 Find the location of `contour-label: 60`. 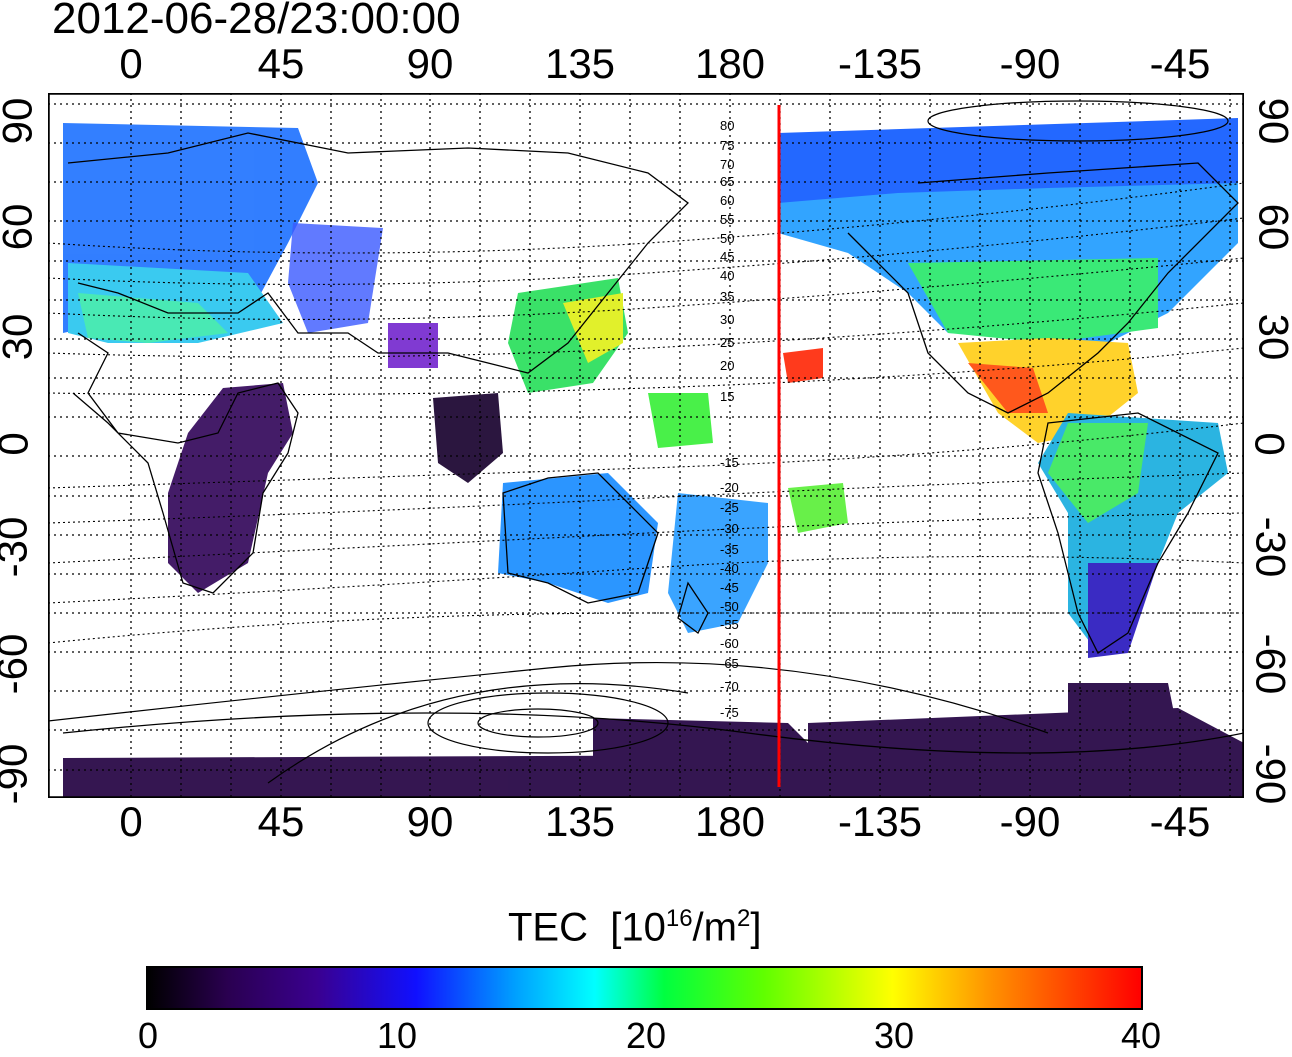

contour-label: 60 is located at coordinates (727, 200).